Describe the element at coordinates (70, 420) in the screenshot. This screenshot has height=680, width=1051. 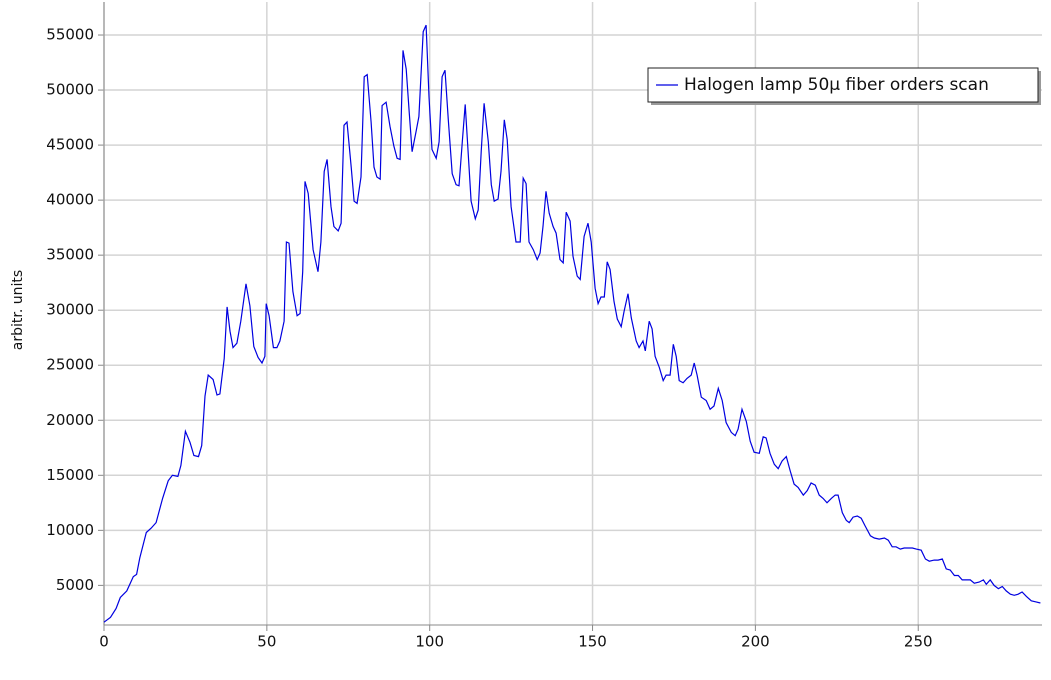
I see `y-tick-label: 20000` at that location.